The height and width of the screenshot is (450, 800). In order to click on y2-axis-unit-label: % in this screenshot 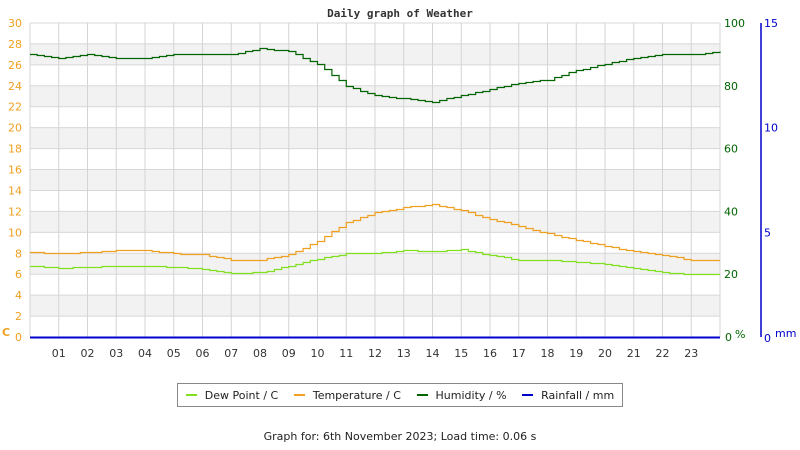, I will do `click(740, 334)`.